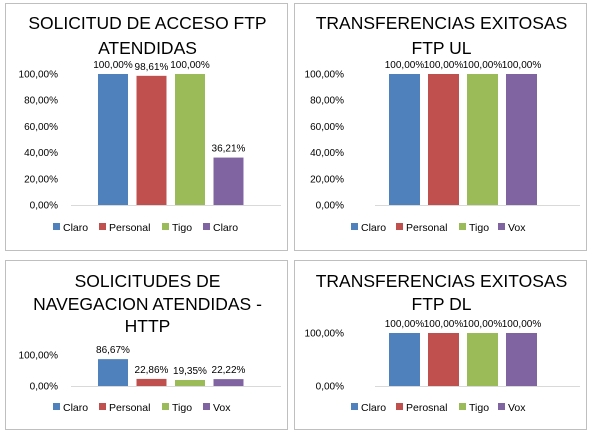 The image size is (591, 434). Describe the element at coordinates (148, 281) in the screenshot. I see `chart-title-line: SOLICITUDES DE` at that location.